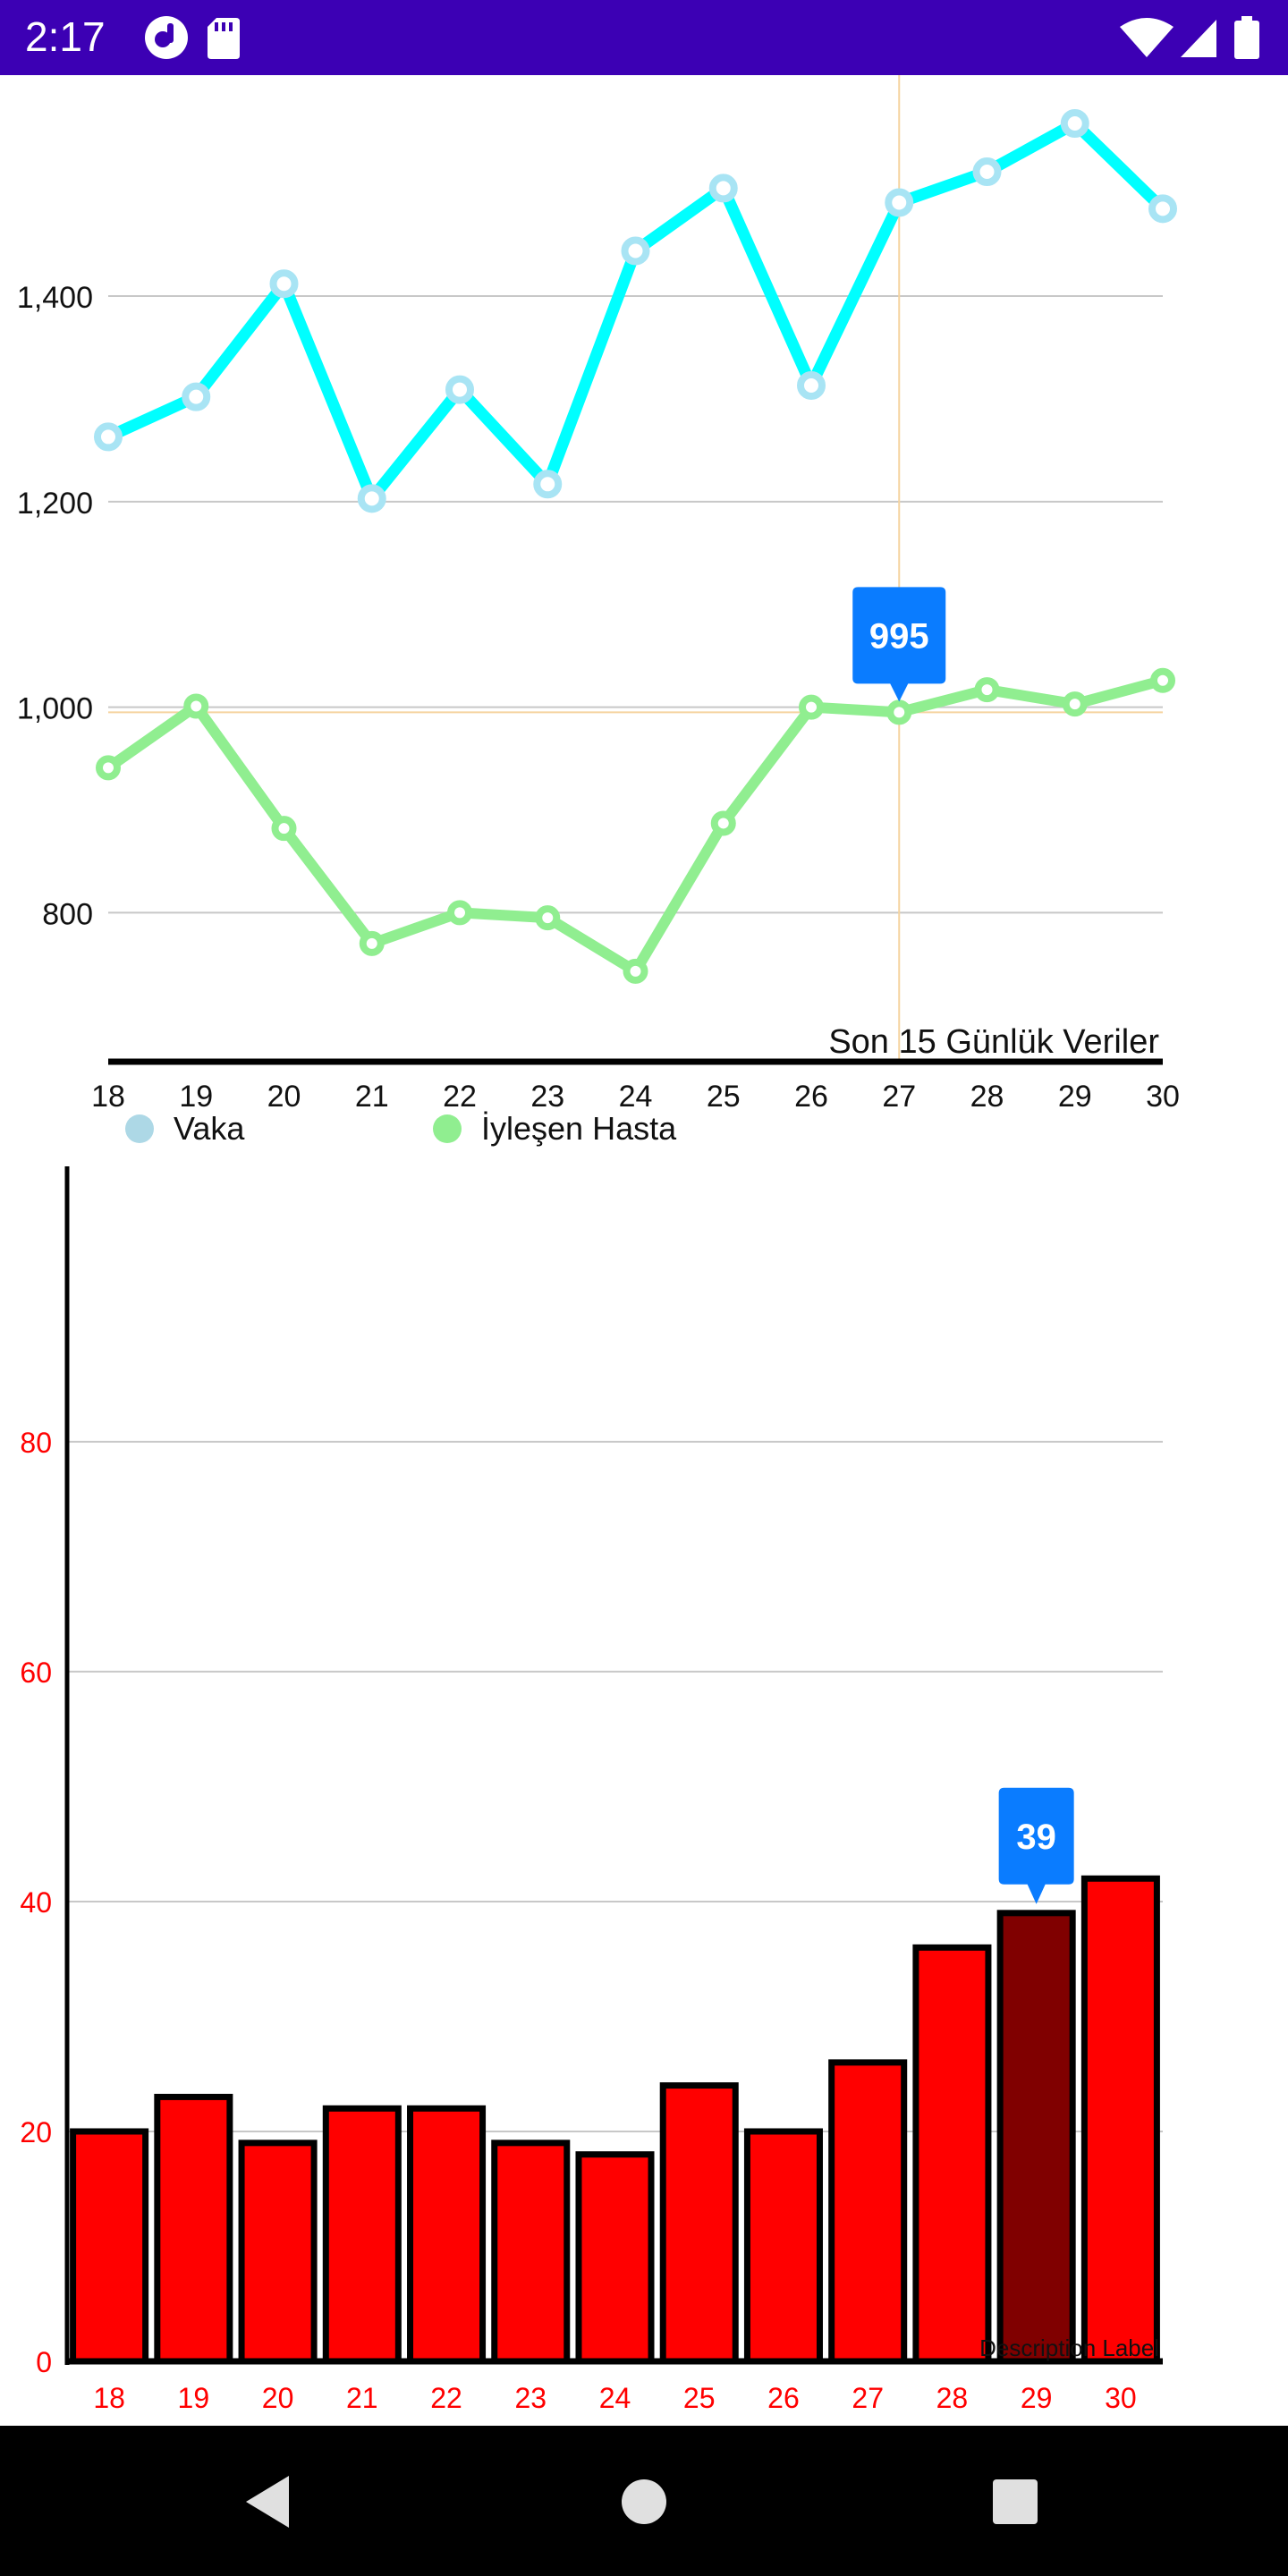 The width and height of the screenshot is (1288, 2576). I want to click on overview-square-icon, so click(1015, 2501).